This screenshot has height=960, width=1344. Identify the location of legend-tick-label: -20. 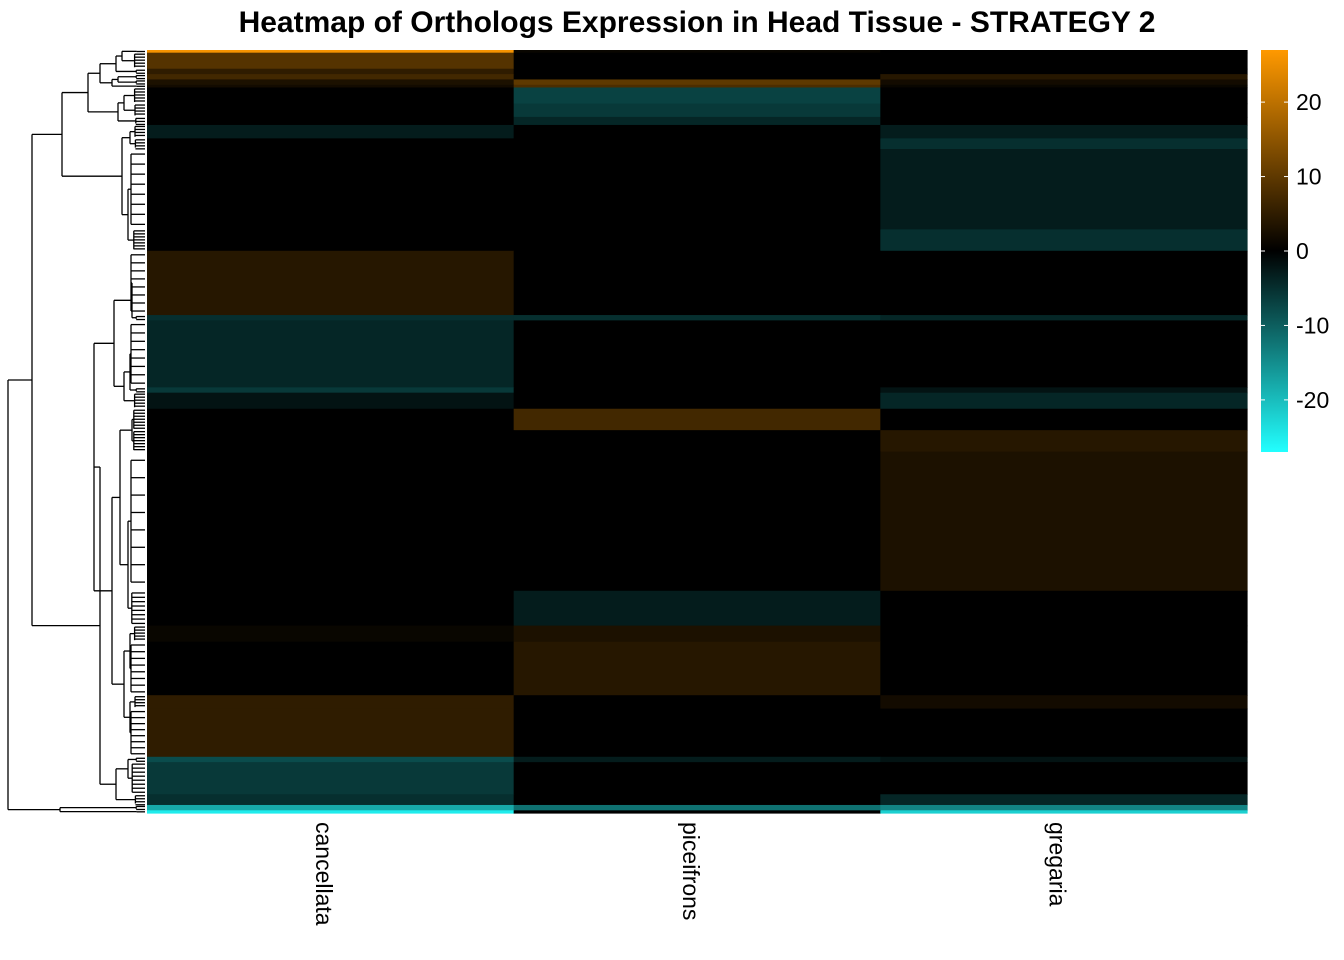
(1312, 400).